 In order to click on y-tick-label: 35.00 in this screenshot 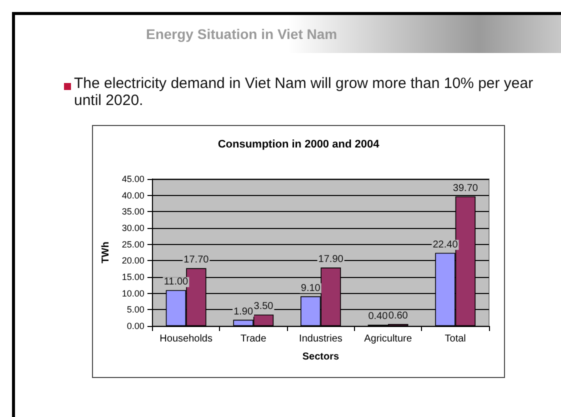, I will do `click(133, 211)`.